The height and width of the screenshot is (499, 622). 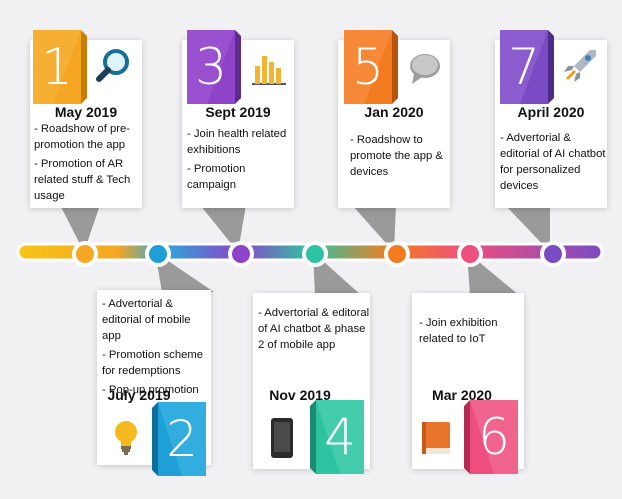 What do you see at coordinates (286, 437) in the screenshot?
I see `smartphone-icon` at bounding box center [286, 437].